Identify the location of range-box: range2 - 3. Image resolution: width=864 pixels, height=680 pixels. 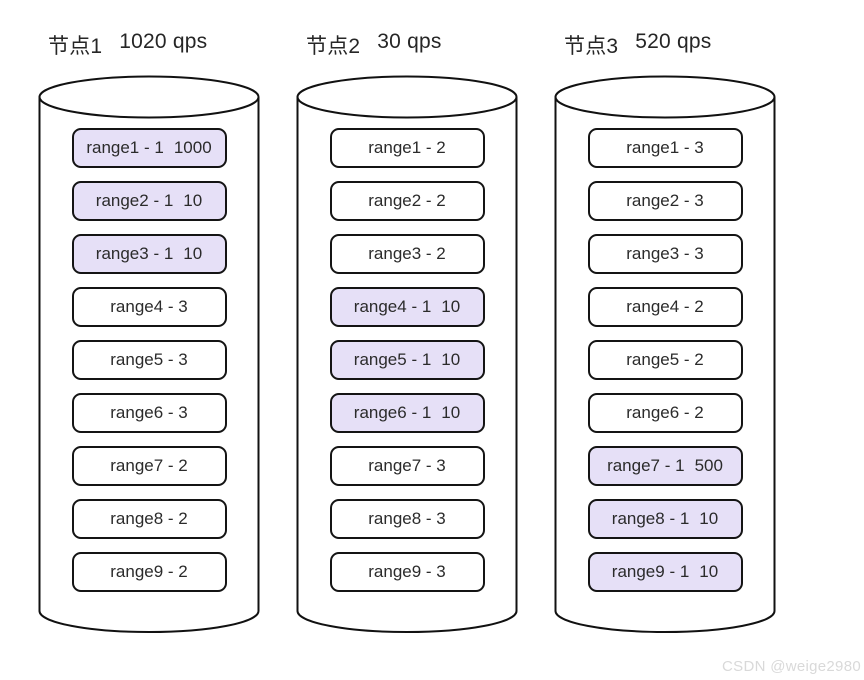
(665, 201).